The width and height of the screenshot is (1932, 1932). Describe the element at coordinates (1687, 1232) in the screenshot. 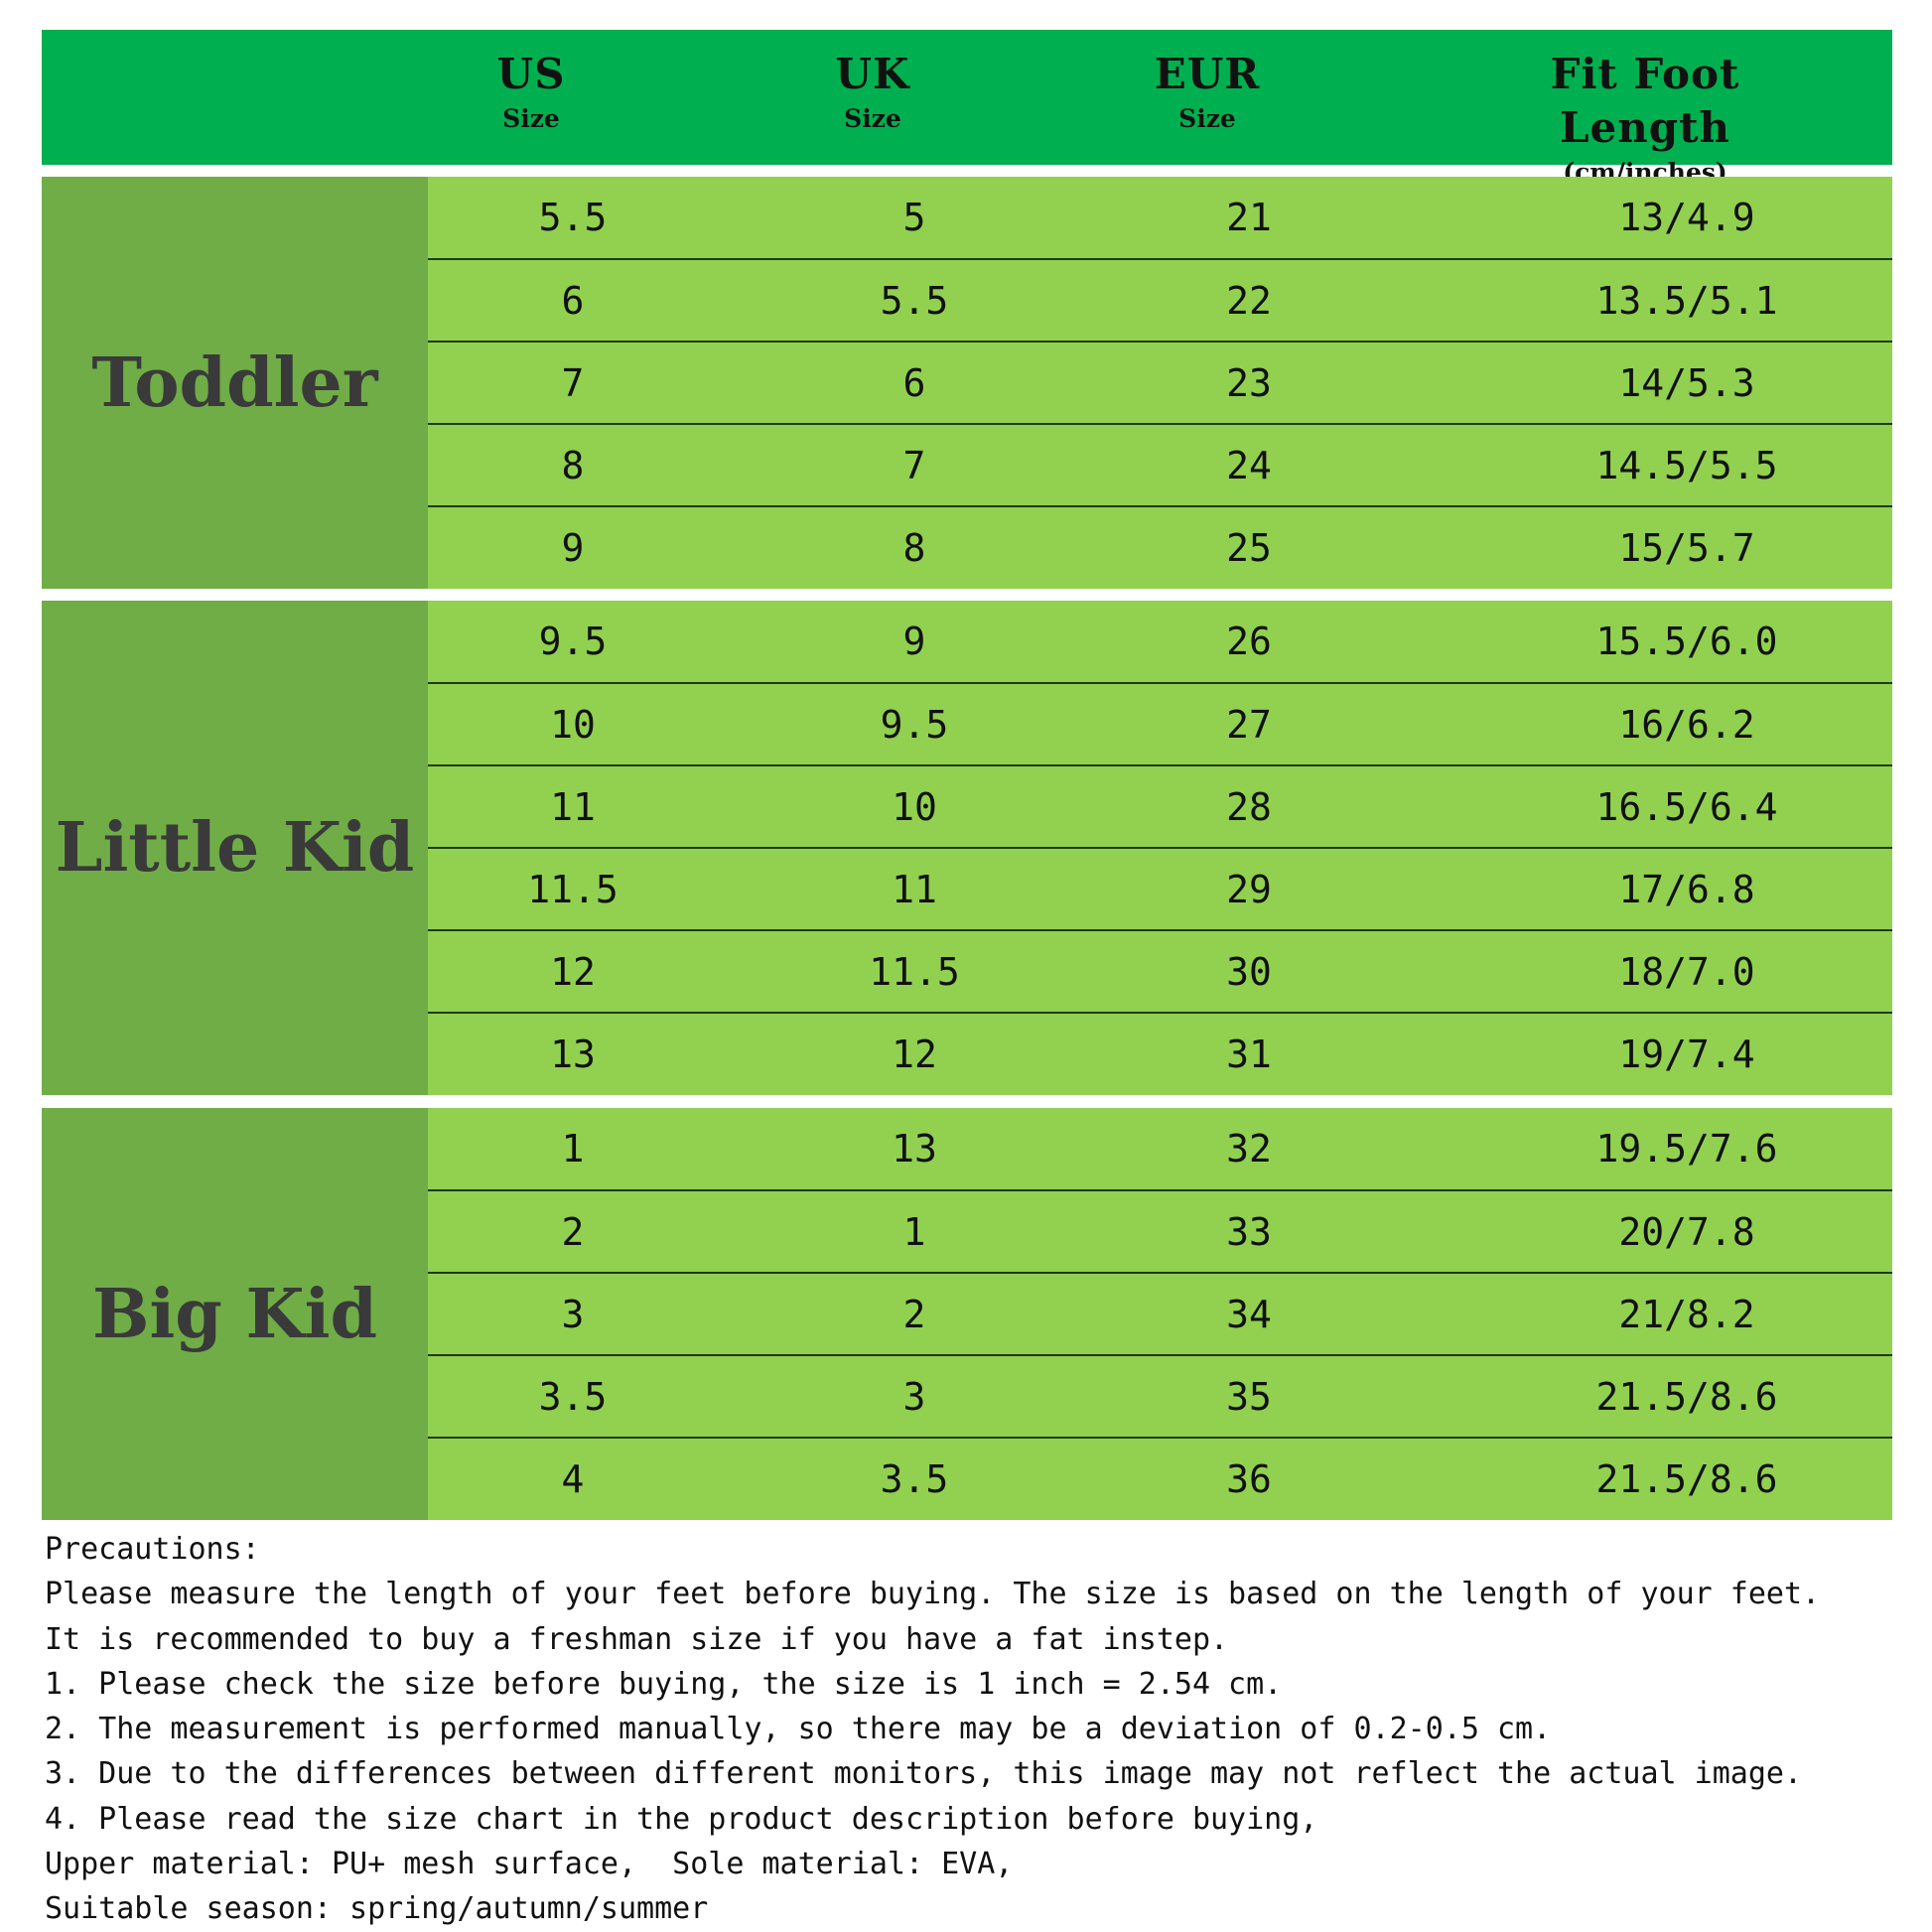

I see `cell-foot-length: 20/7.8` at that location.